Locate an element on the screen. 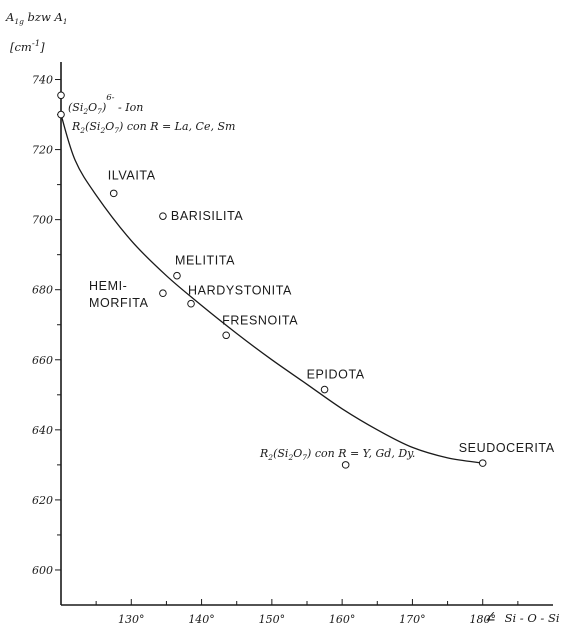  ion-mid: O is located at coordinates (92, 107).